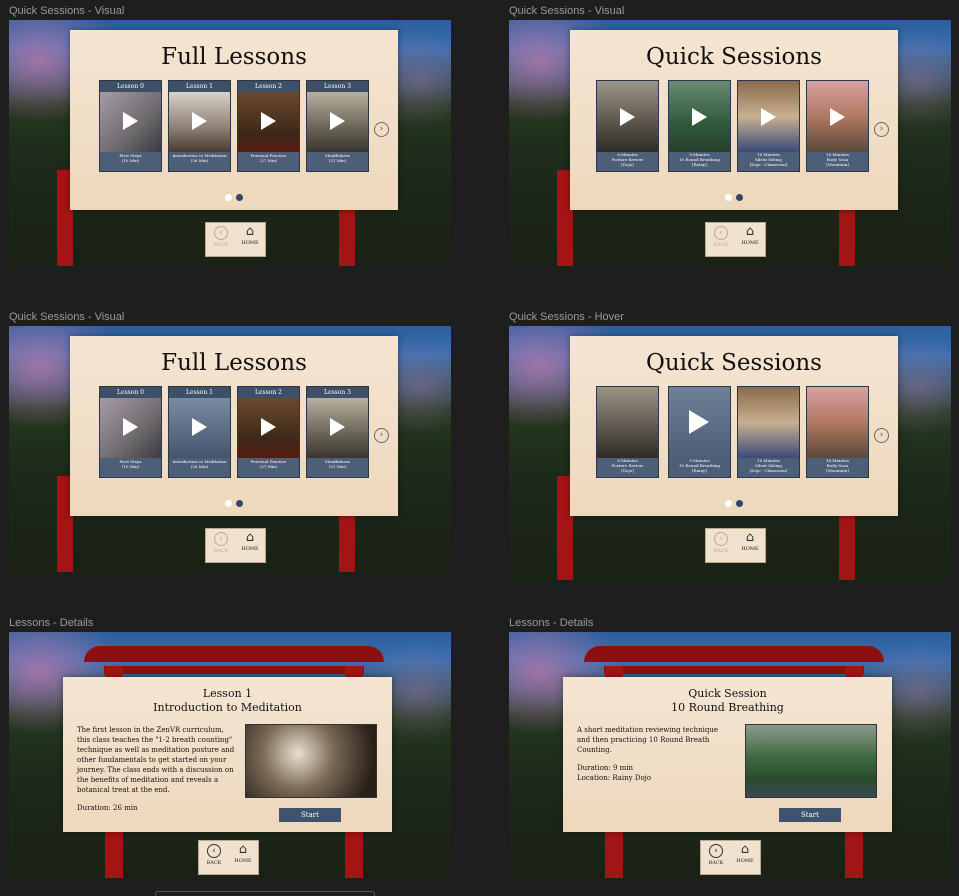 The image size is (959, 896). I want to click on canvas-scrollbar, so click(265, 893).